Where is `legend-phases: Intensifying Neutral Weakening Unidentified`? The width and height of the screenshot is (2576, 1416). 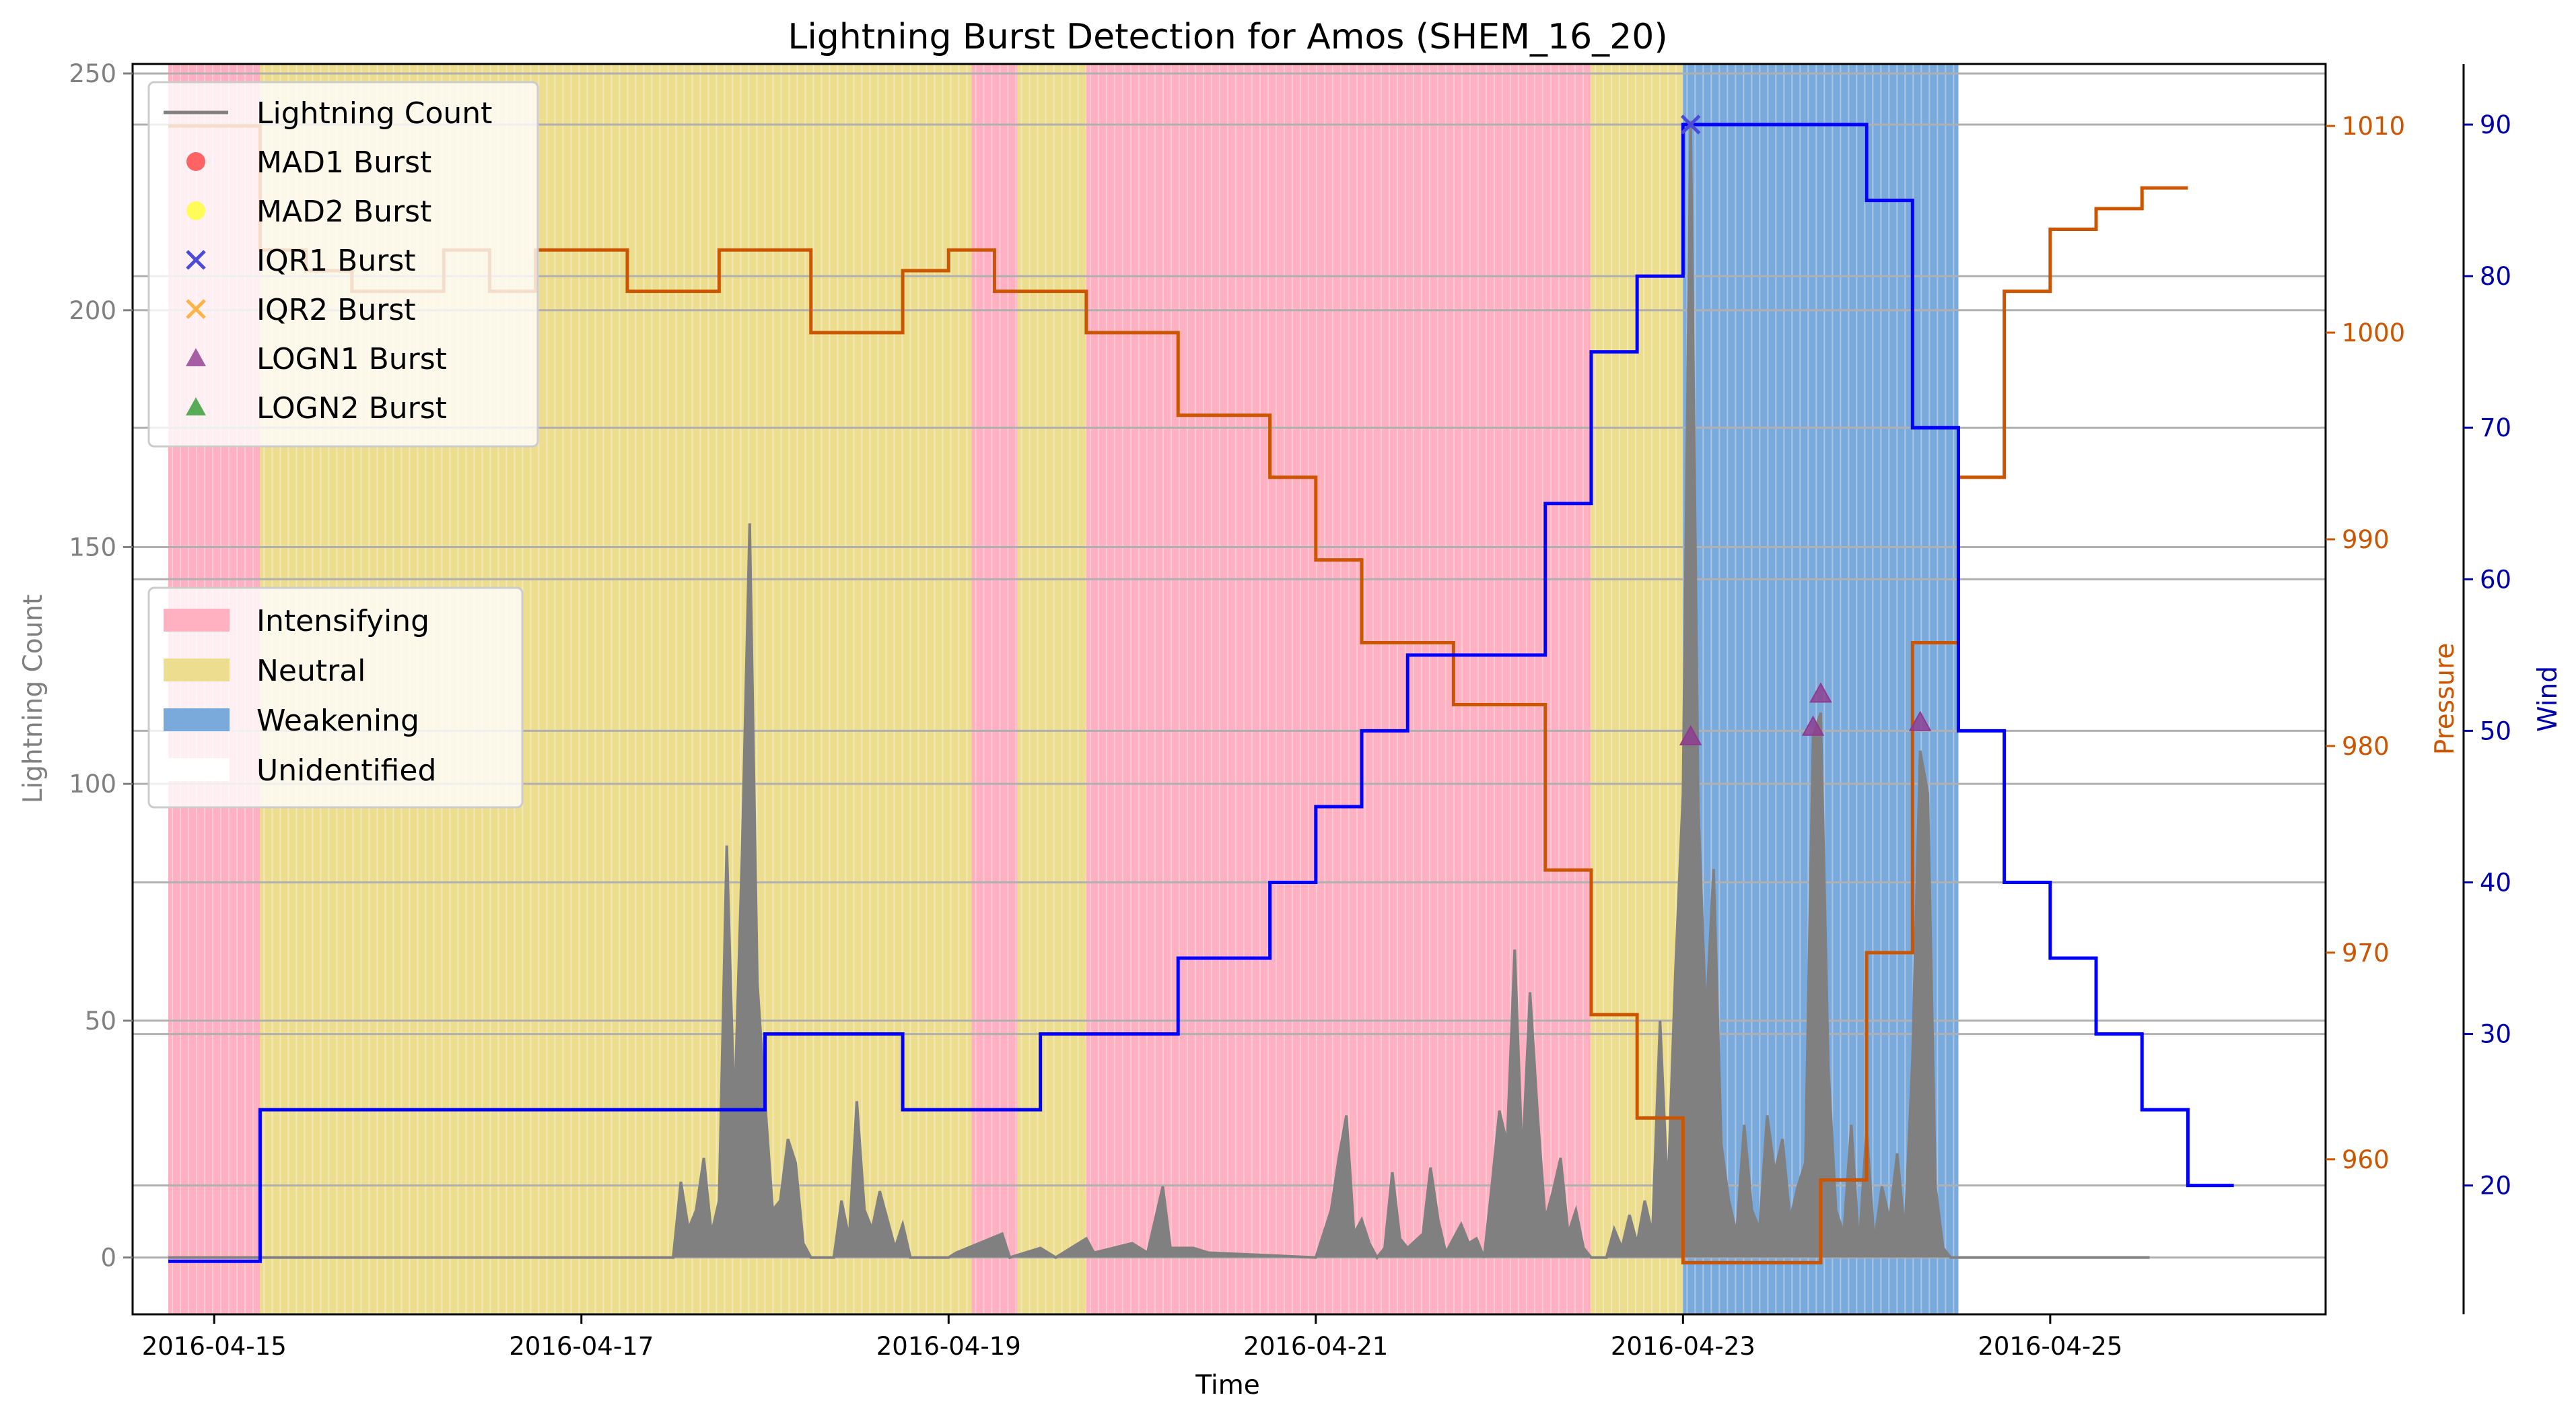 legend-phases: Intensifying Neutral Weakening Unidentified is located at coordinates (335, 697).